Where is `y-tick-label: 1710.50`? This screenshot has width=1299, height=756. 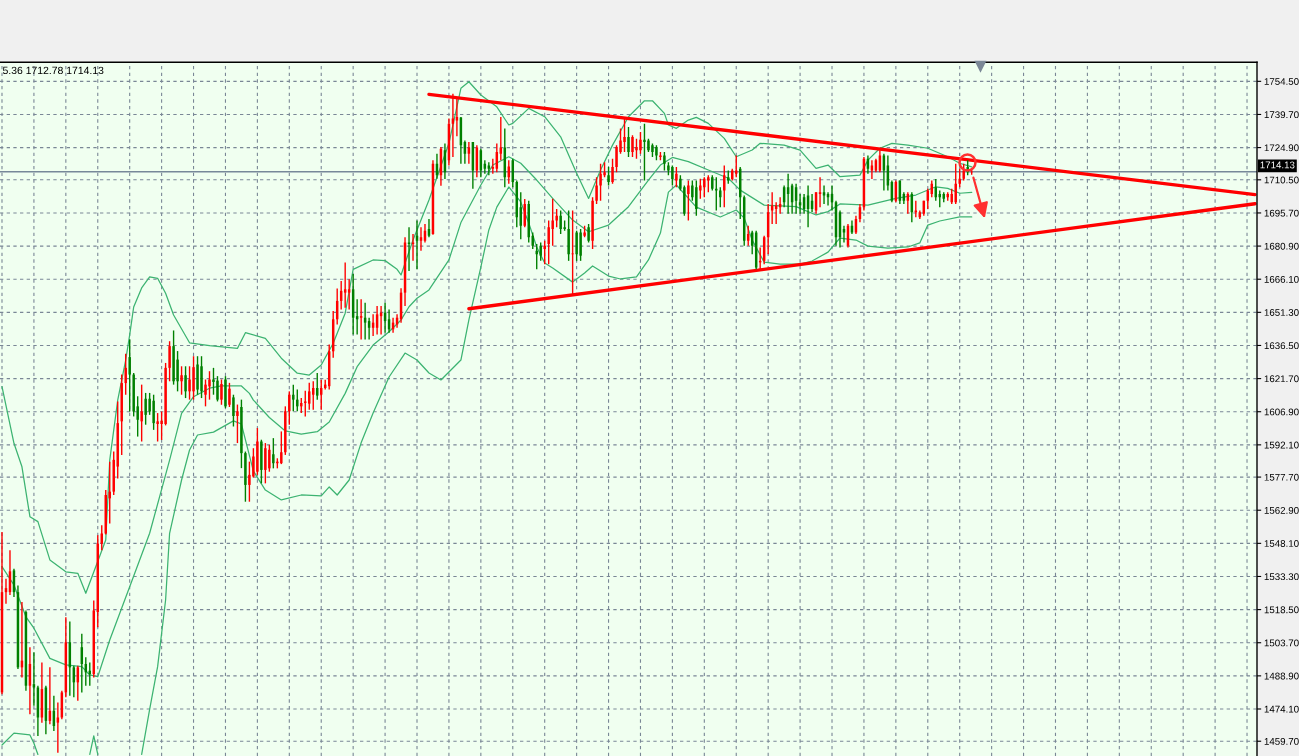
y-tick-label: 1710.50 is located at coordinates (1281, 180).